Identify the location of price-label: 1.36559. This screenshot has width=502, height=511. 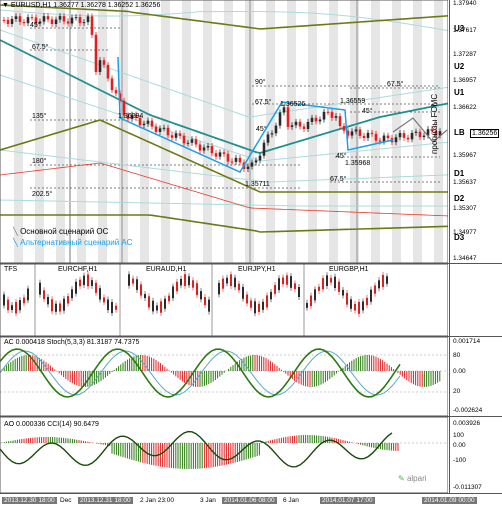
(353, 101).